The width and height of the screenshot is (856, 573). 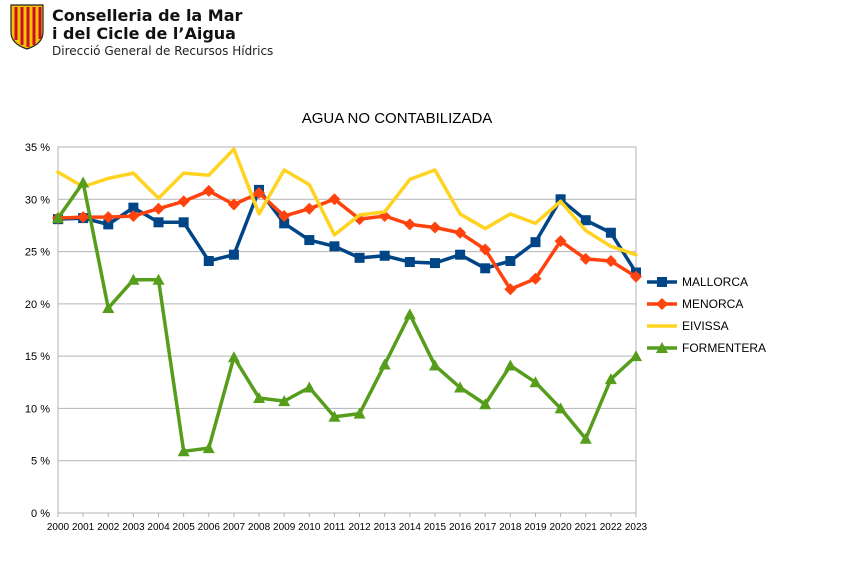 What do you see at coordinates (335, 527) in the screenshot?
I see `x-tick-label: 2011` at bounding box center [335, 527].